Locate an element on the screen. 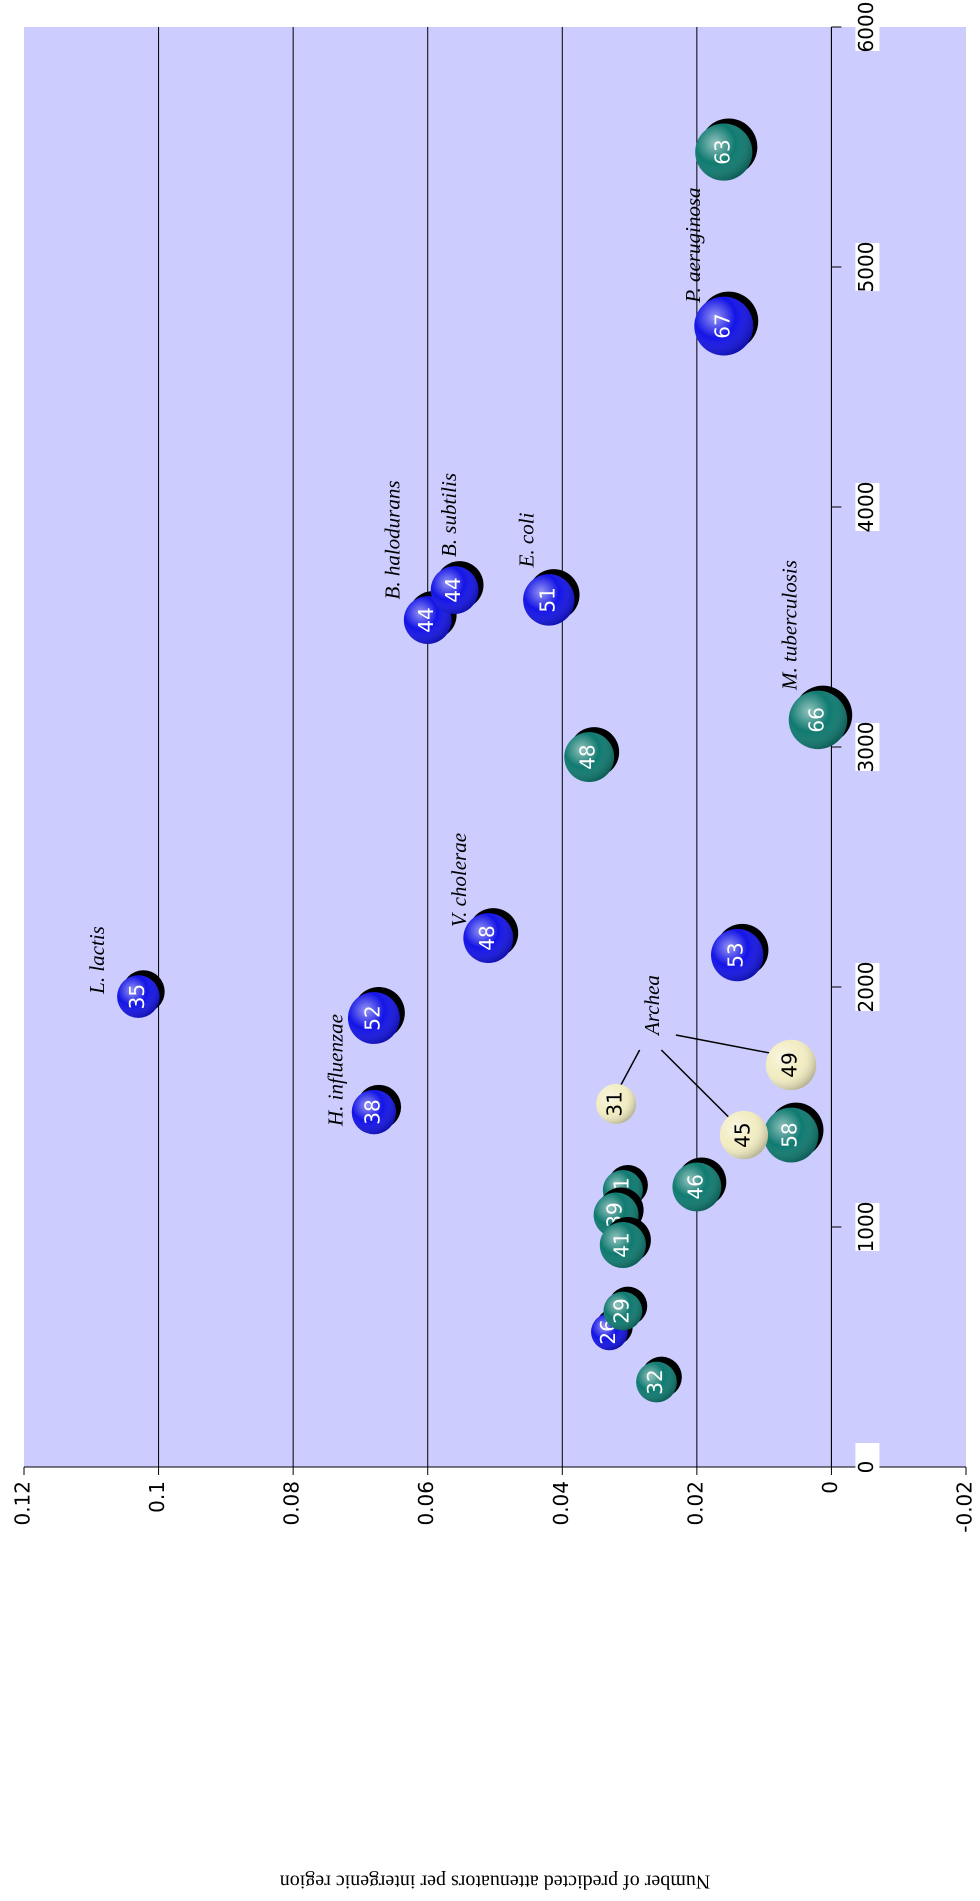 This screenshot has height=1901, width=980. bubble-label: 67 is located at coordinates (722, 325).